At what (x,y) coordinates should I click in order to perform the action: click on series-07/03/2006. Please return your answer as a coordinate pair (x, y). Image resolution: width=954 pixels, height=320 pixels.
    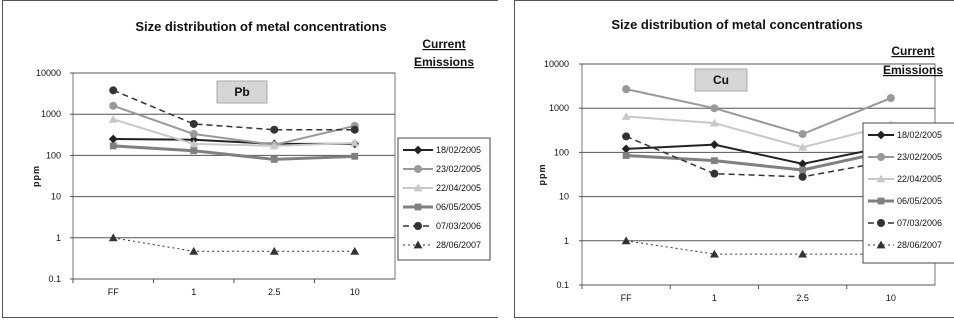
    Looking at the image, I should click on (234, 110).